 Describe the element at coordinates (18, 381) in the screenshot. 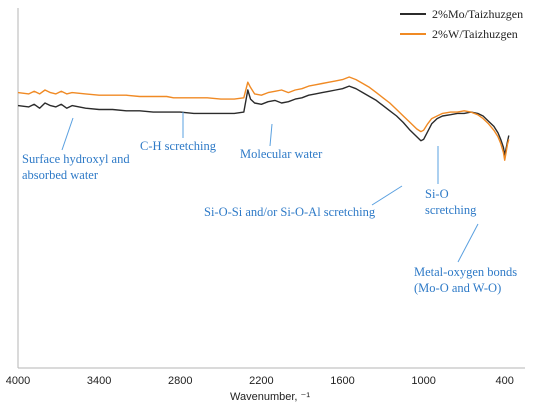

I see `x-tick-label: 4000` at that location.